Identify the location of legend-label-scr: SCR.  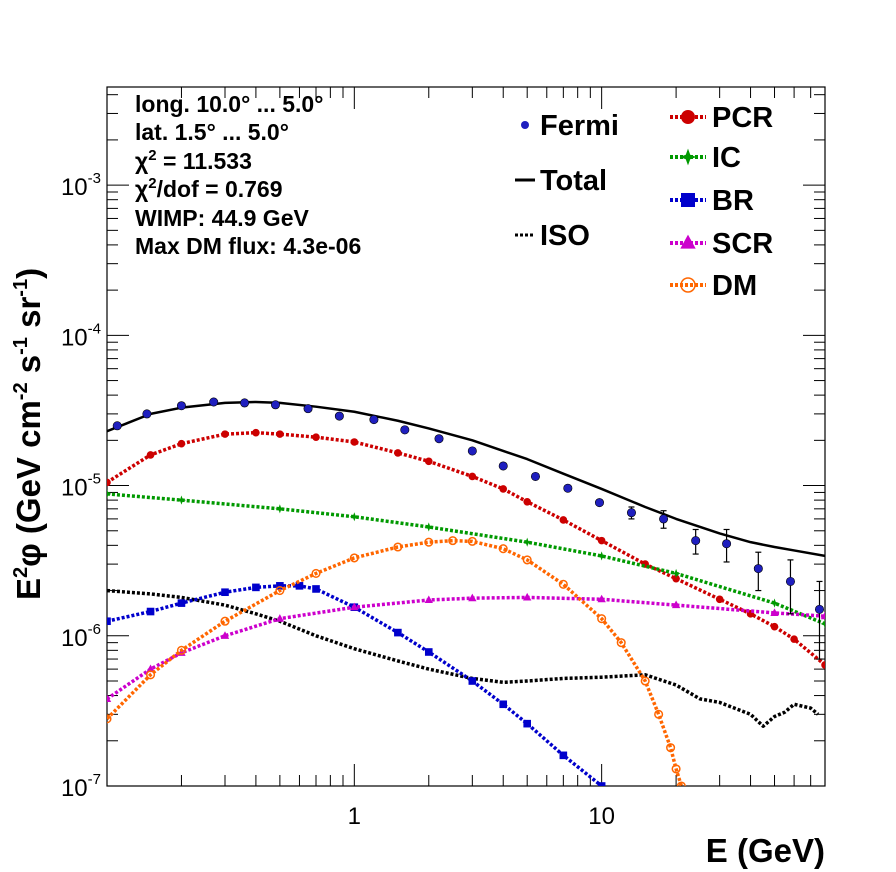
(742, 244).